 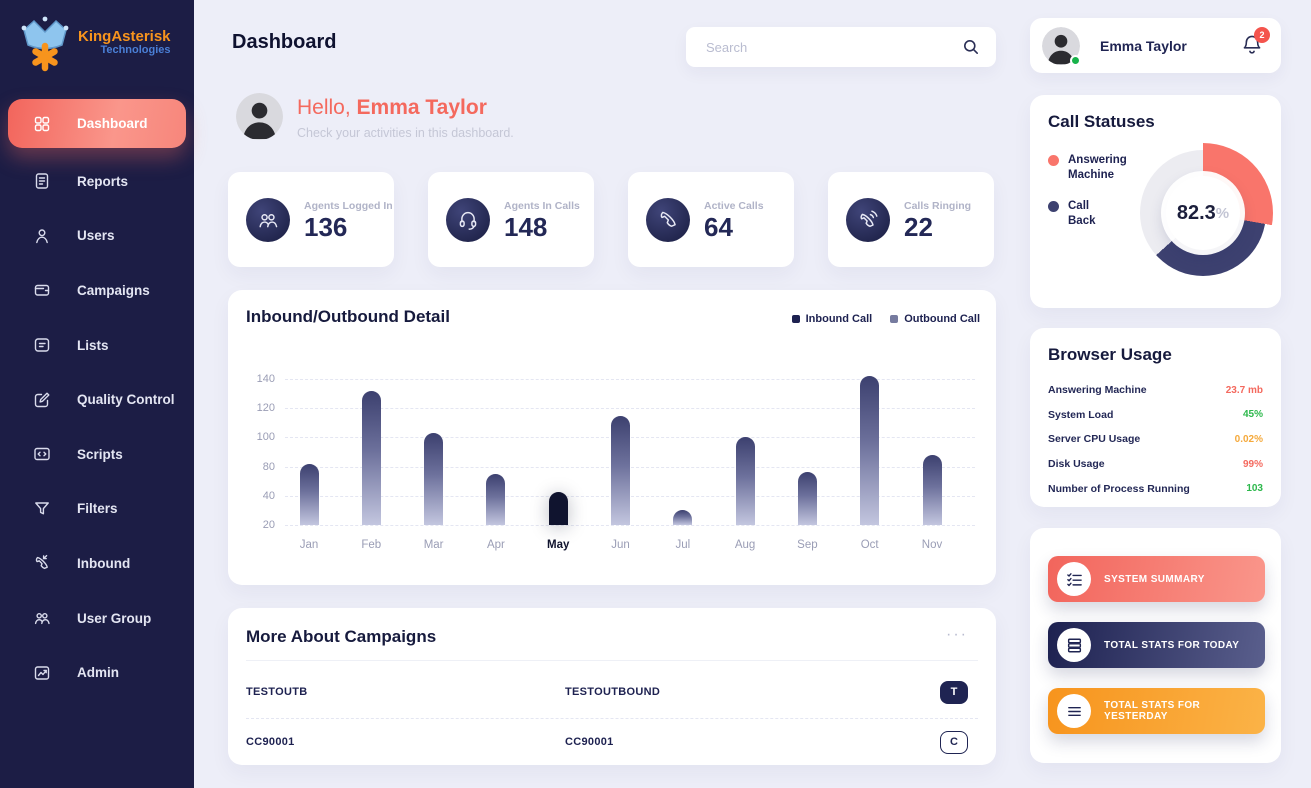 What do you see at coordinates (620, 470) in the screenshot?
I see `bar-jun` at bounding box center [620, 470].